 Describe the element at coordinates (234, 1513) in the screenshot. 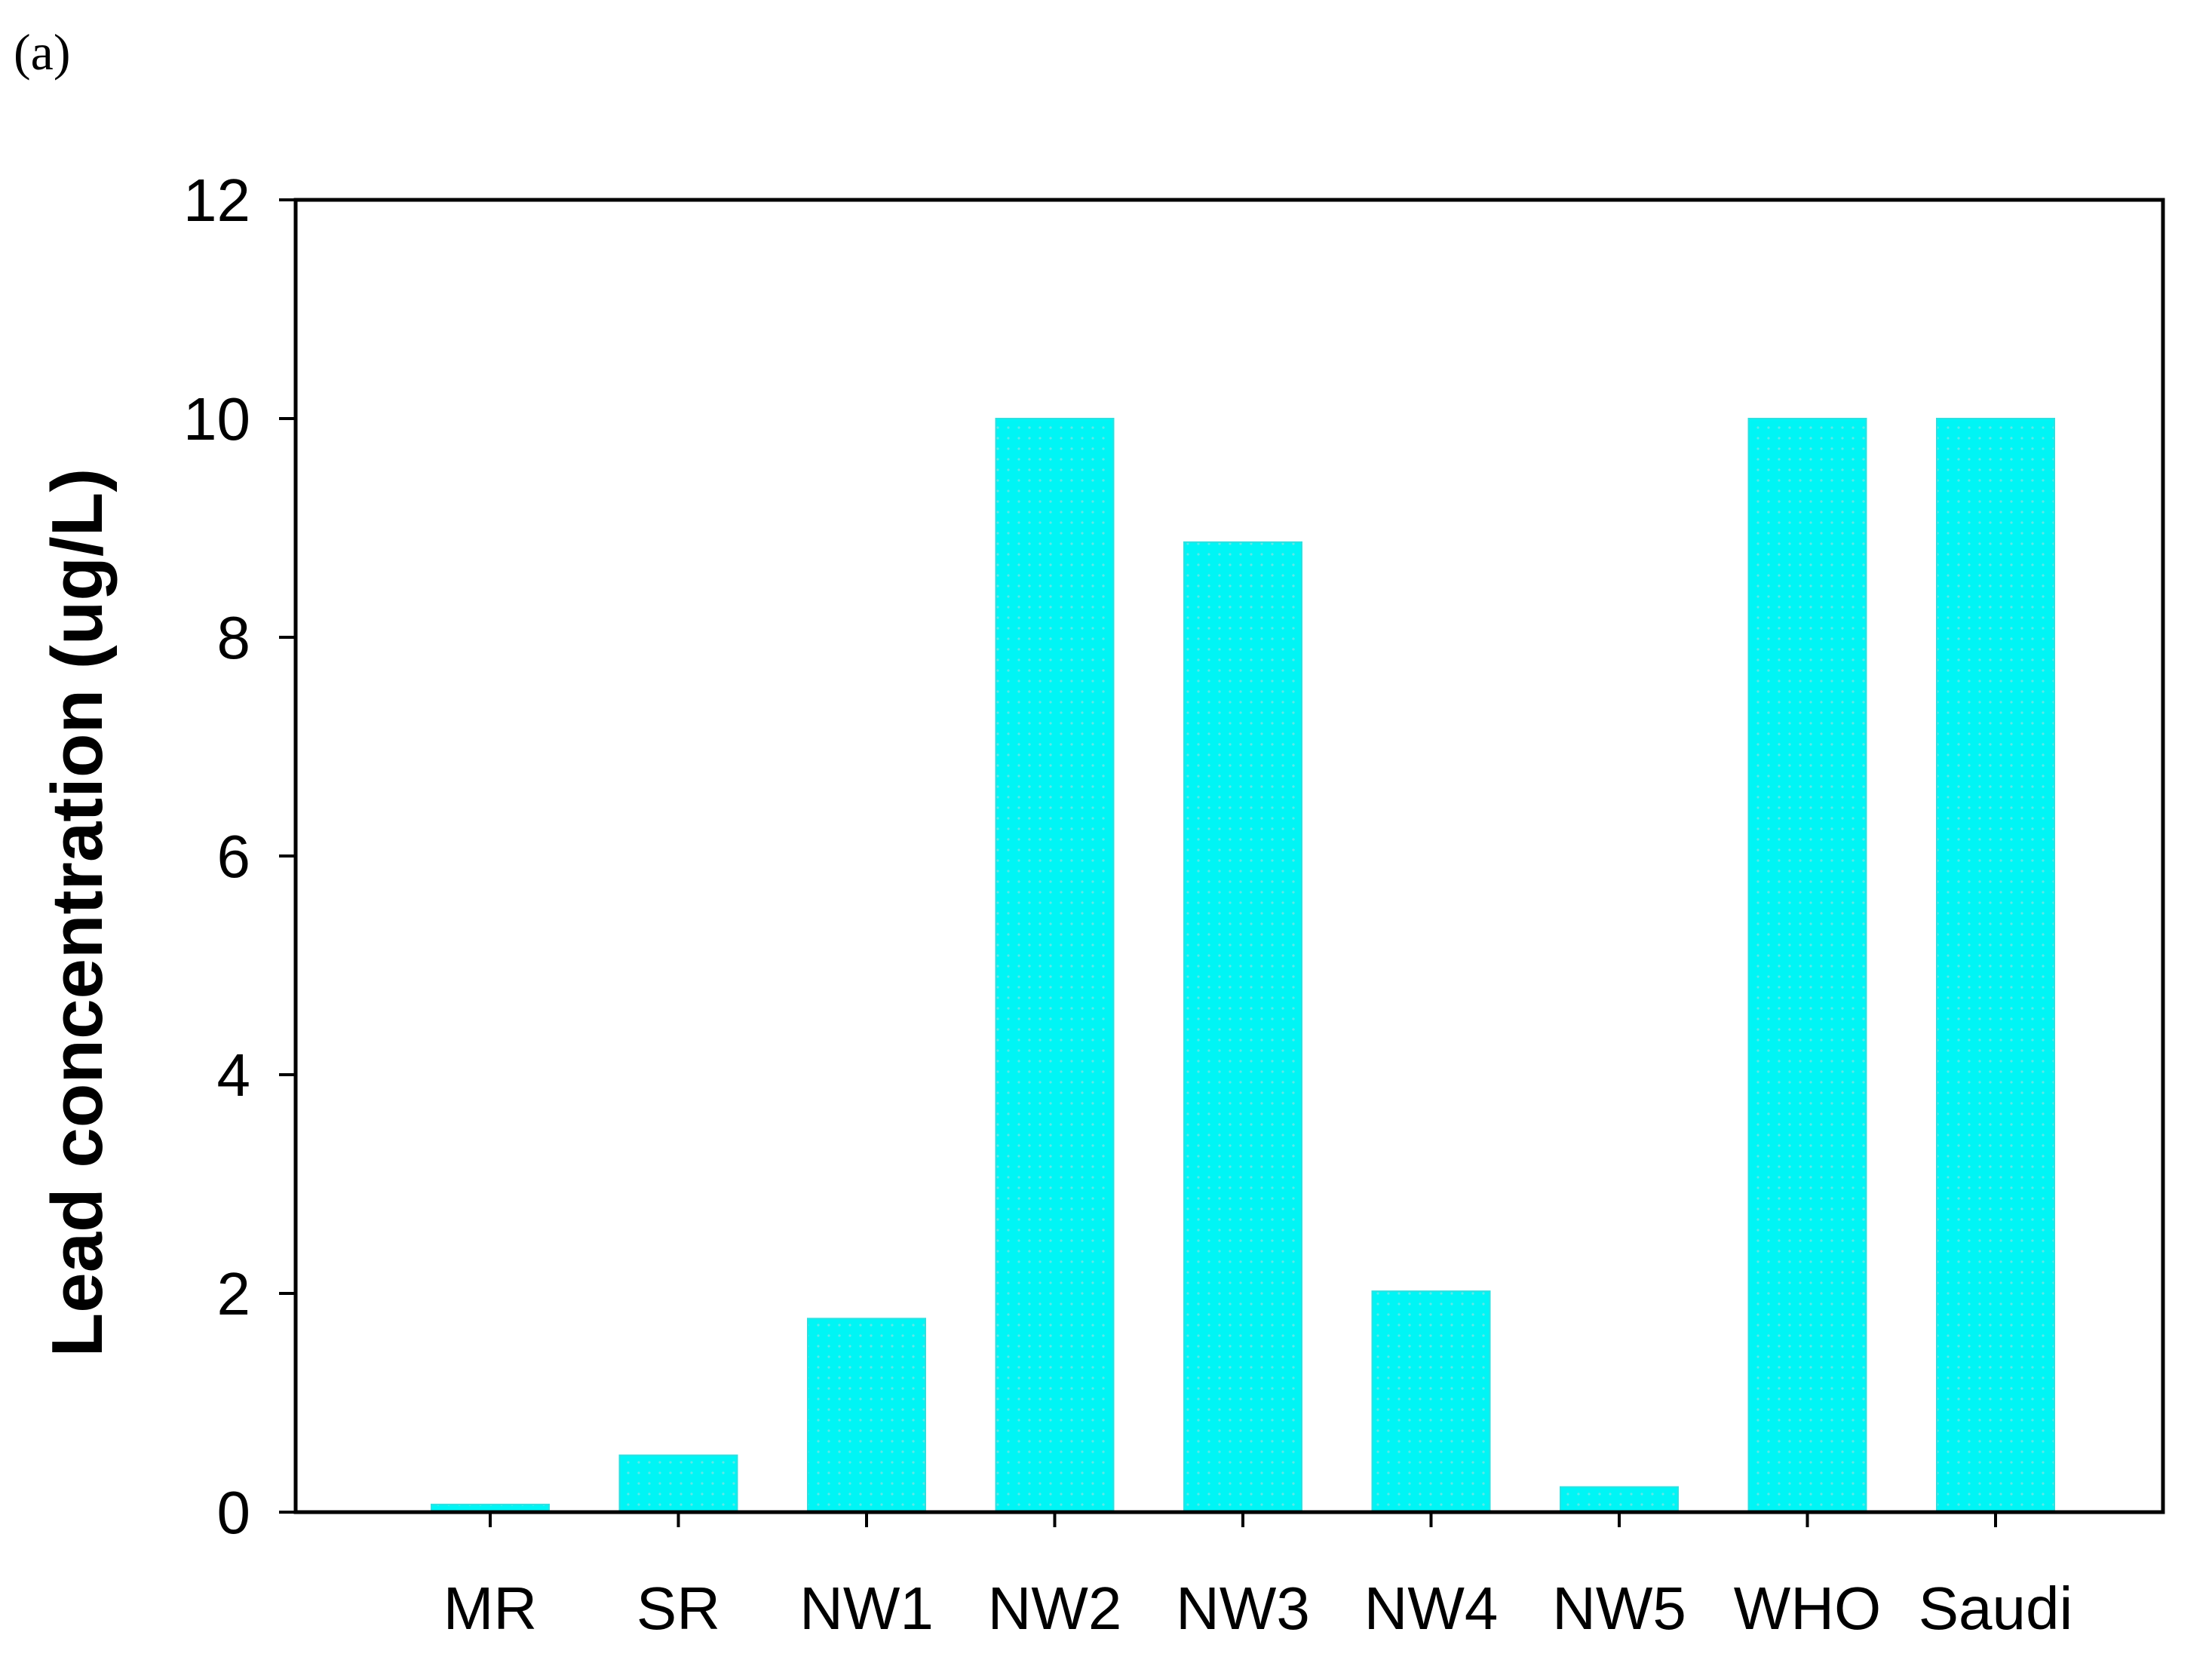

I see `y-tick-label: 0` at that location.